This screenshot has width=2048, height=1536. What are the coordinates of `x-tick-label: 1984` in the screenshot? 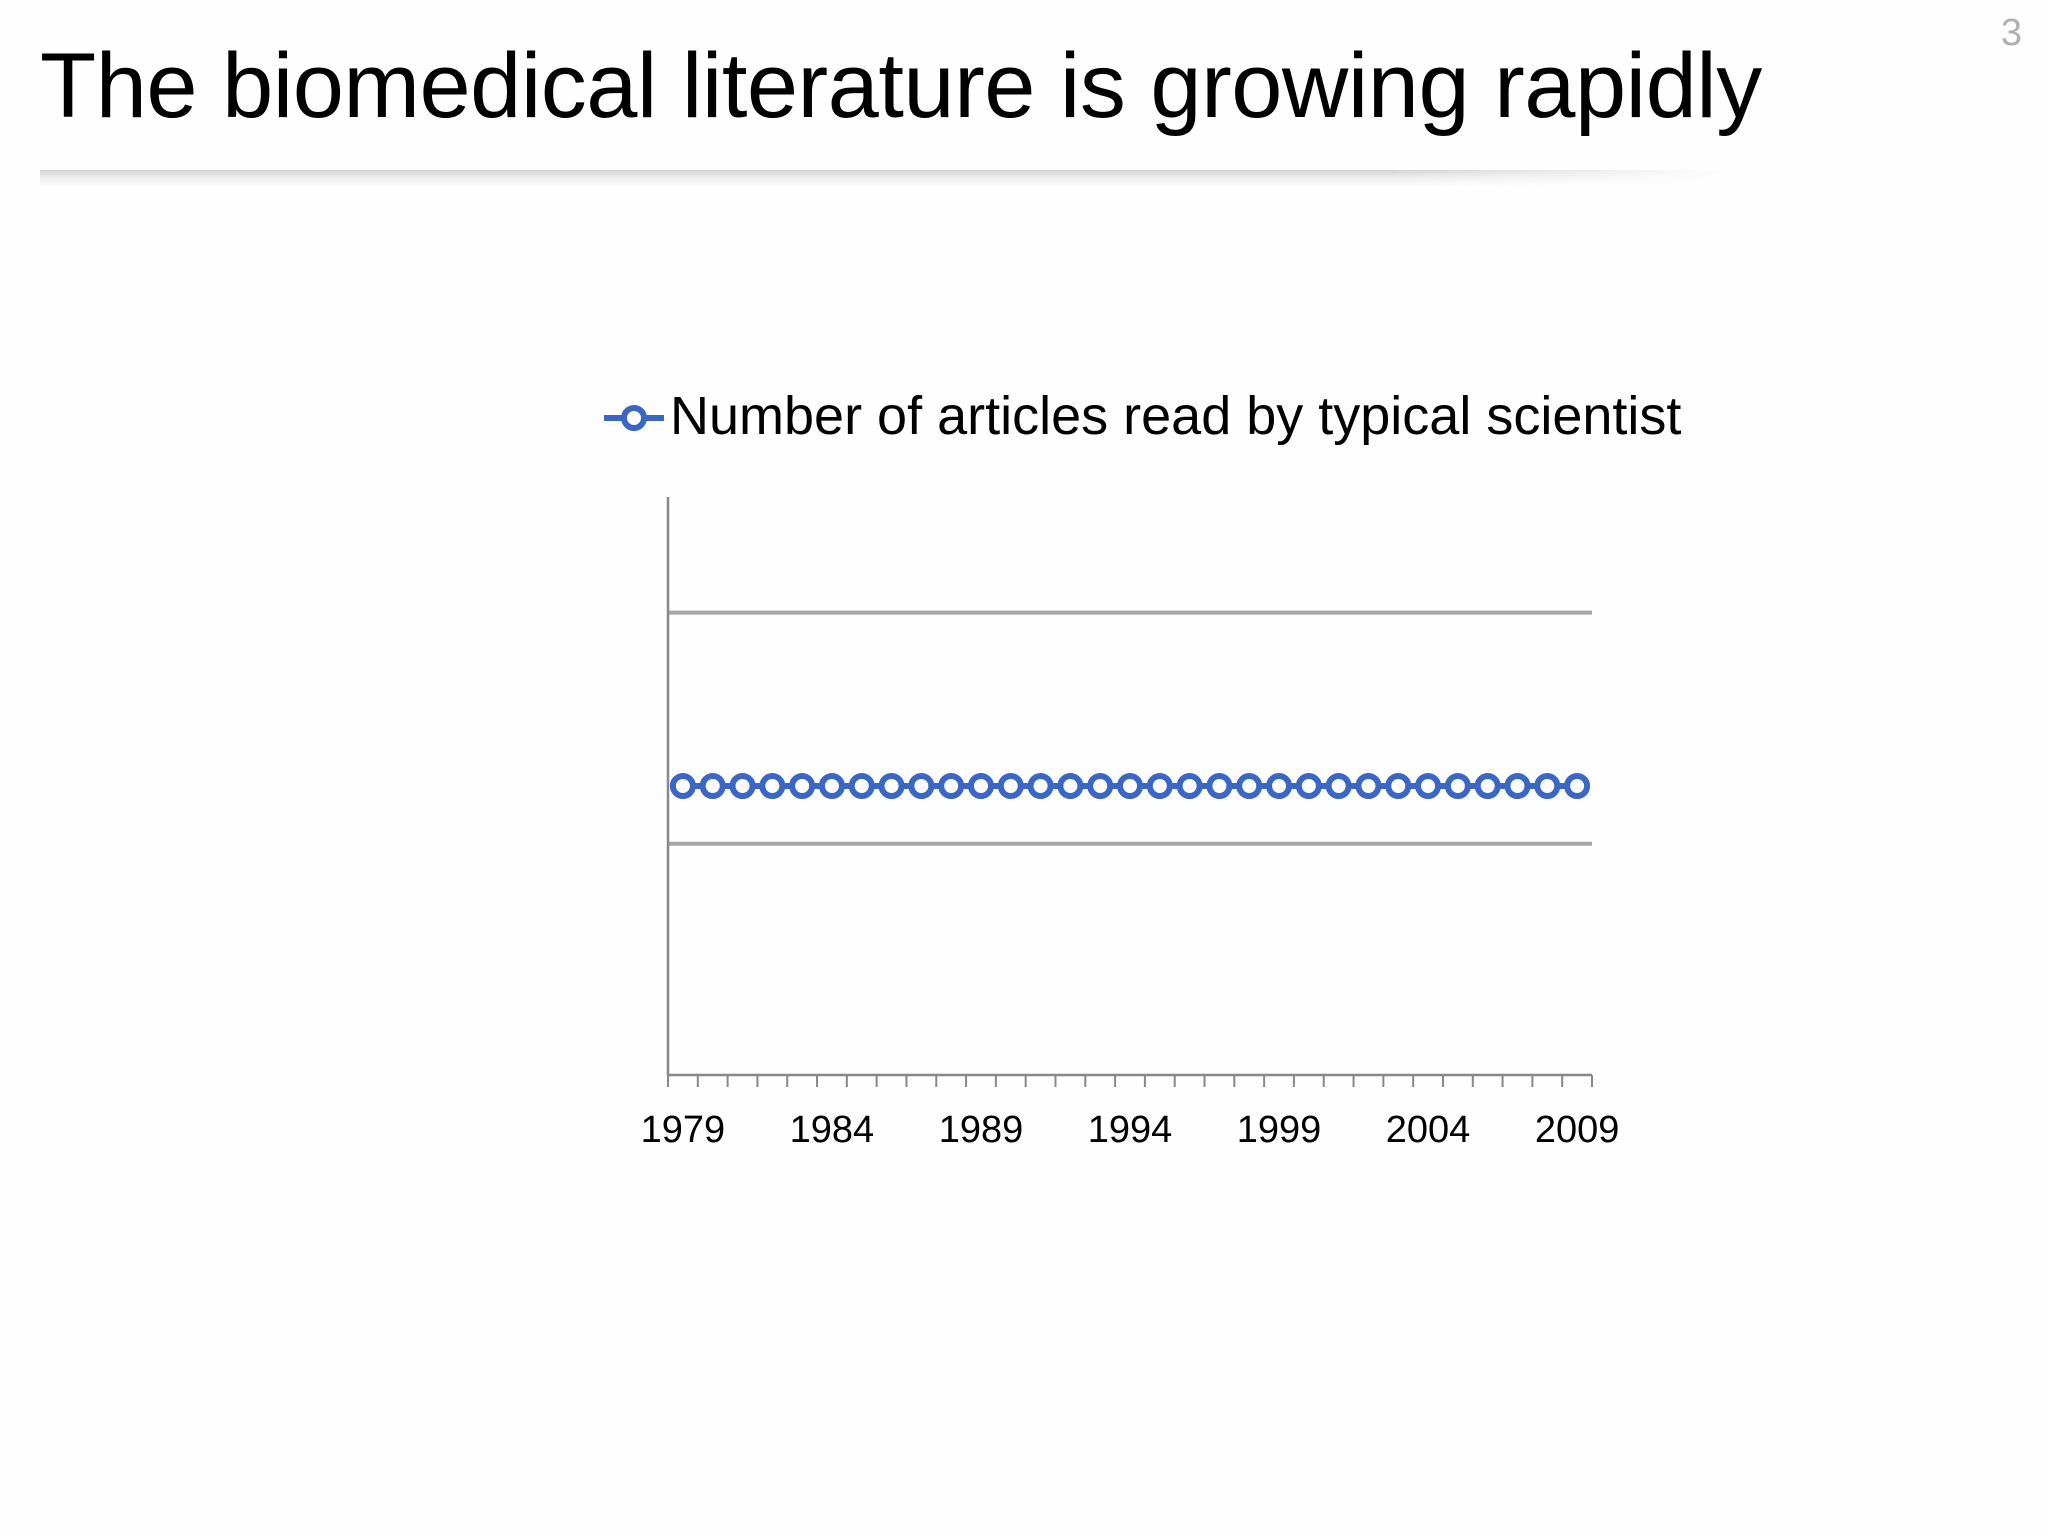 It's located at (832, 1130).